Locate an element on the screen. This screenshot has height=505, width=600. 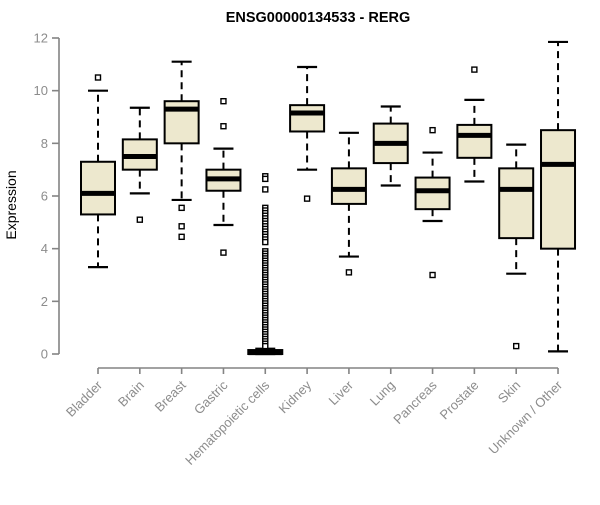
x-category-label: Gastric is located at coordinates (211, 397).